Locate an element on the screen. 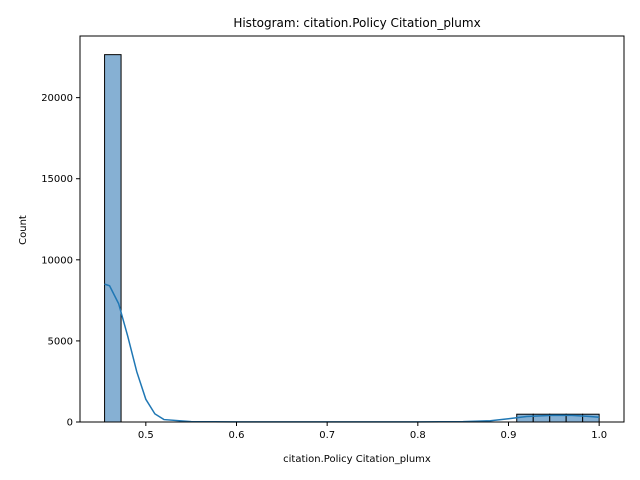  y-tick-label: 10000 is located at coordinates (57, 260).